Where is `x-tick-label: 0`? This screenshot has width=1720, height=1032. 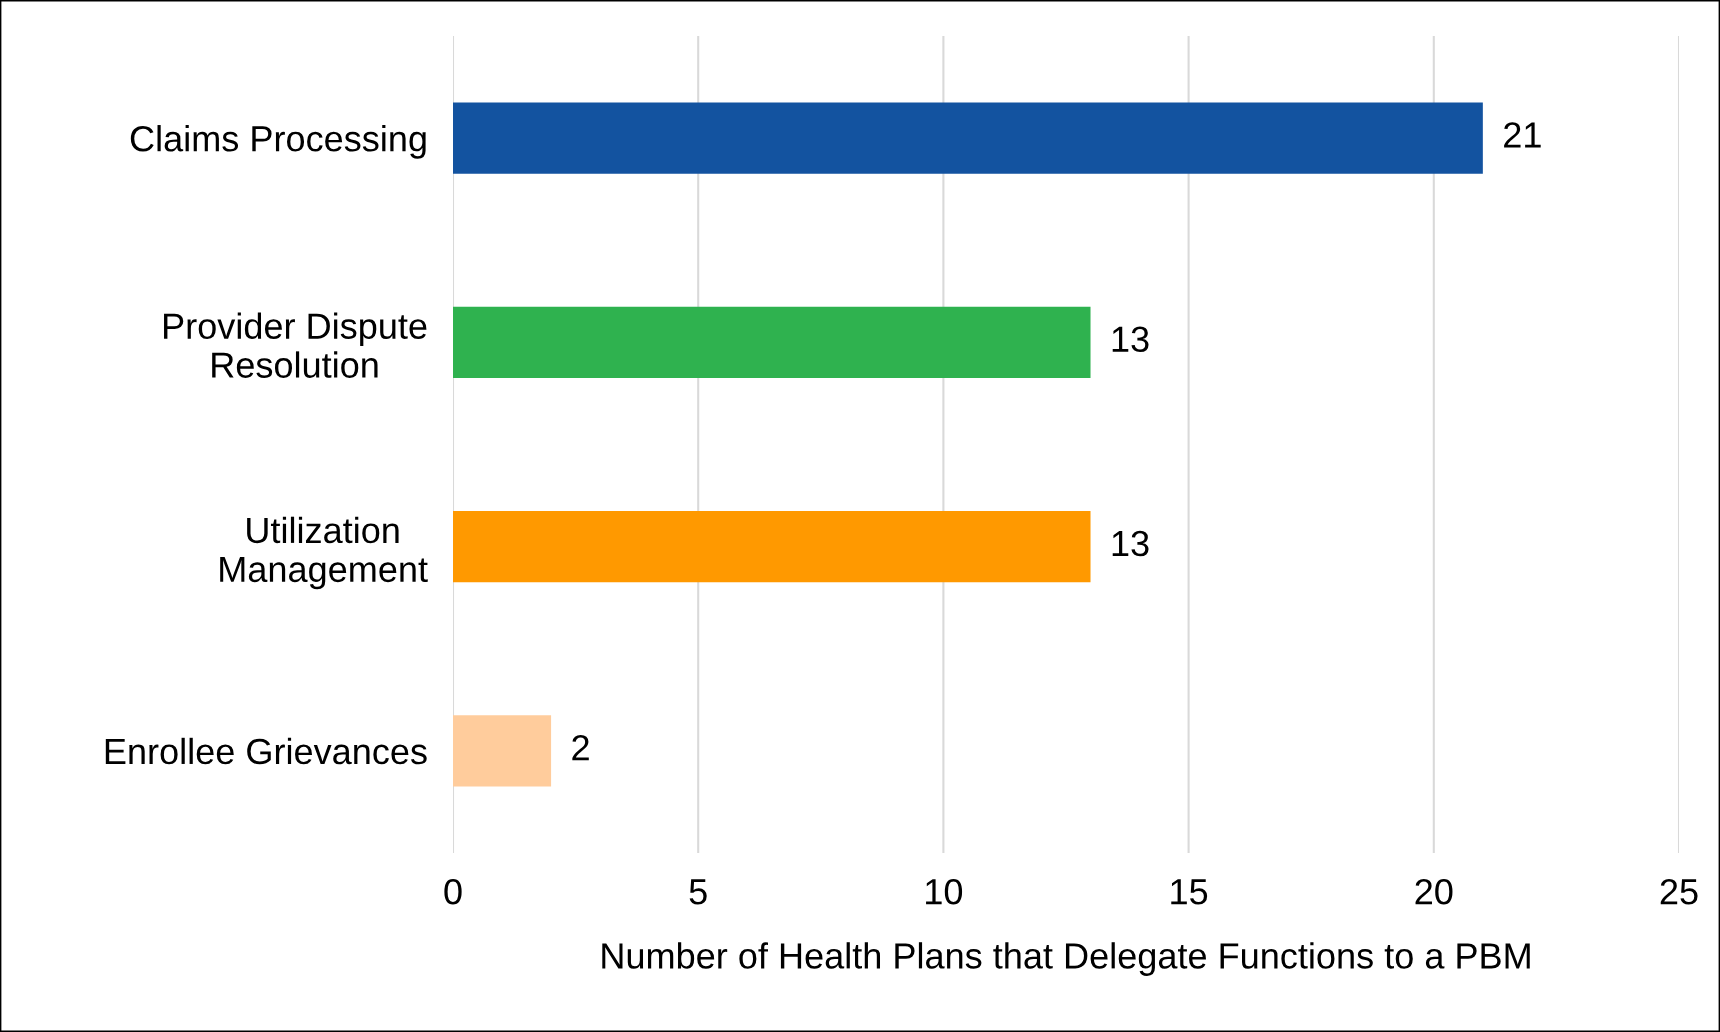 x-tick-label: 0 is located at coordinates (453, 891).